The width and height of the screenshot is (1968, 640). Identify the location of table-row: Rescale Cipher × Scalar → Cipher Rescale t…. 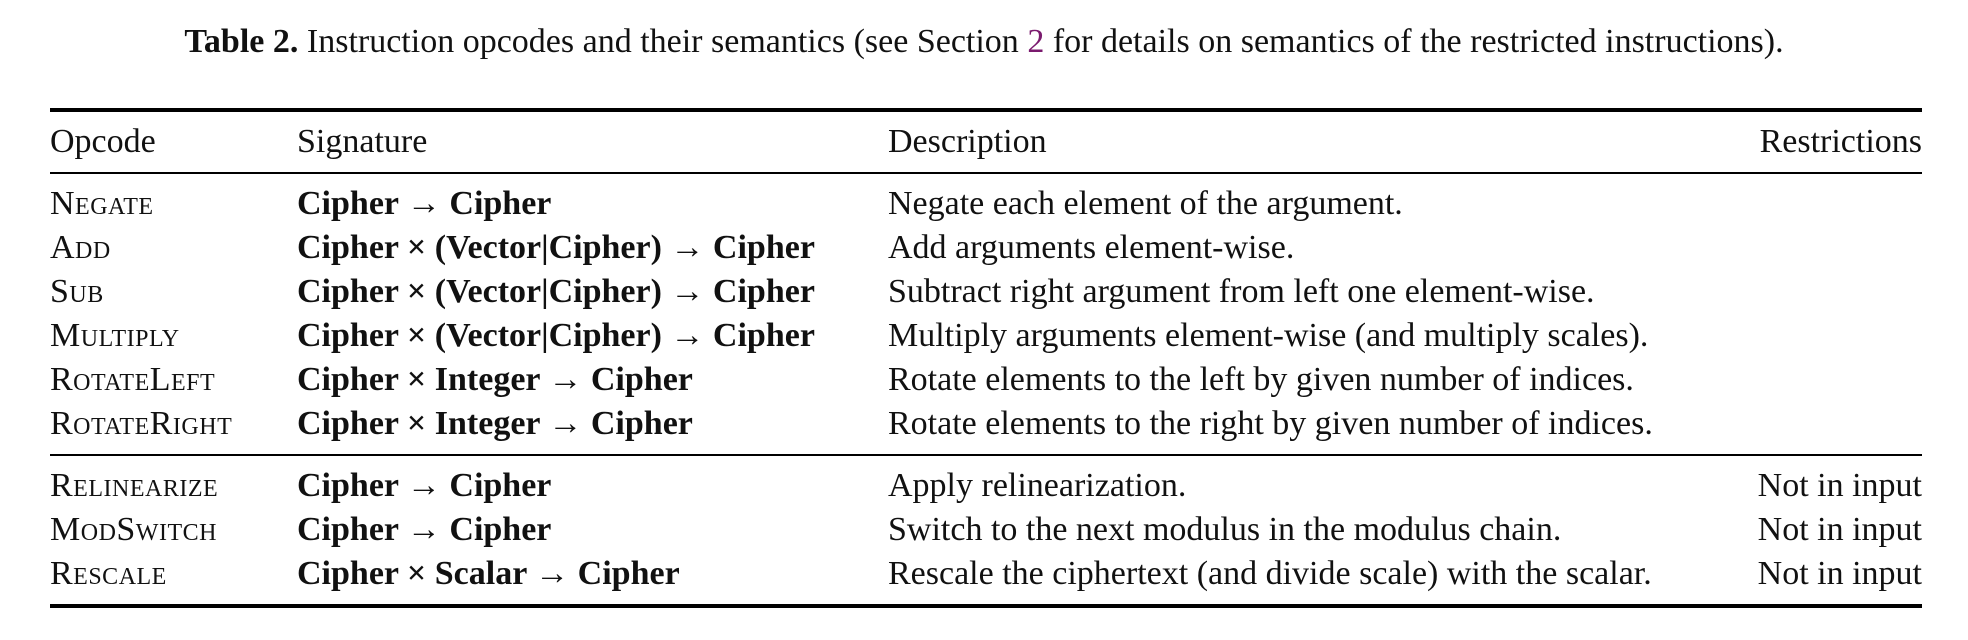
(986, 574).